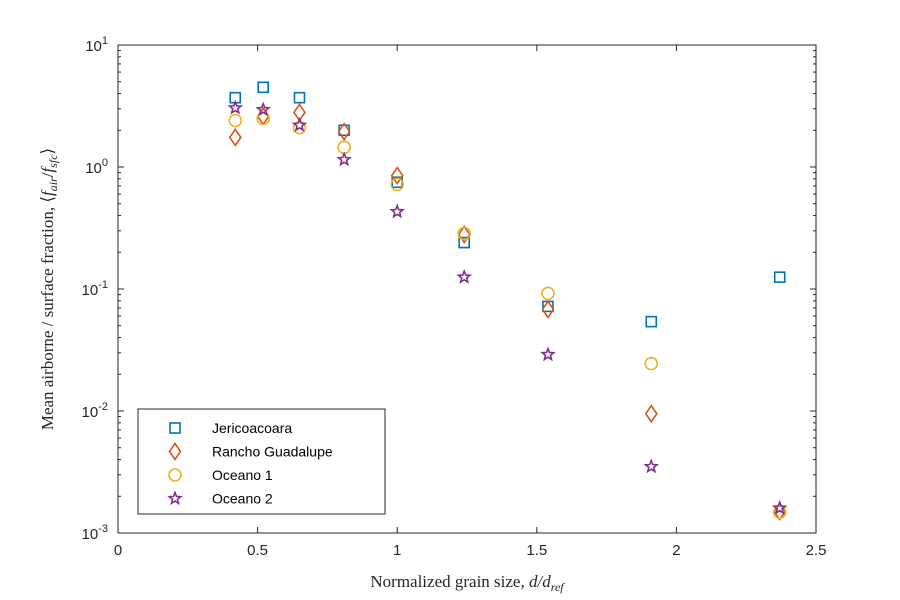  What do you see at coordinates (96, 45) in the screenshot?
I see `y-tick-label: 10¹` at bounding box center [96, 45].